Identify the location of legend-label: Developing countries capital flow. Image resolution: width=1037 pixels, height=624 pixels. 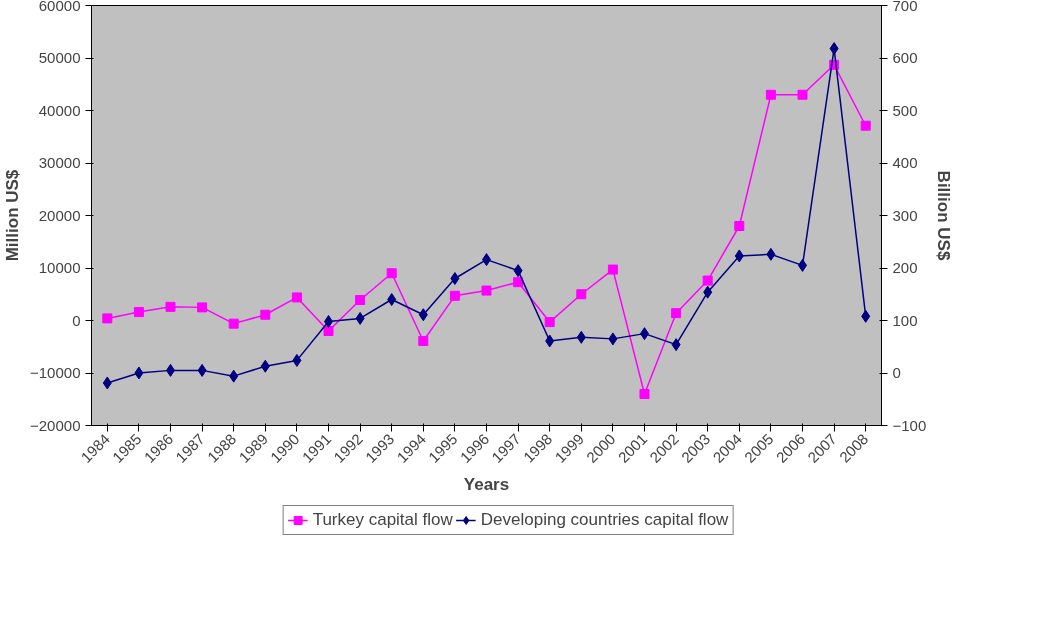
(604, 520).